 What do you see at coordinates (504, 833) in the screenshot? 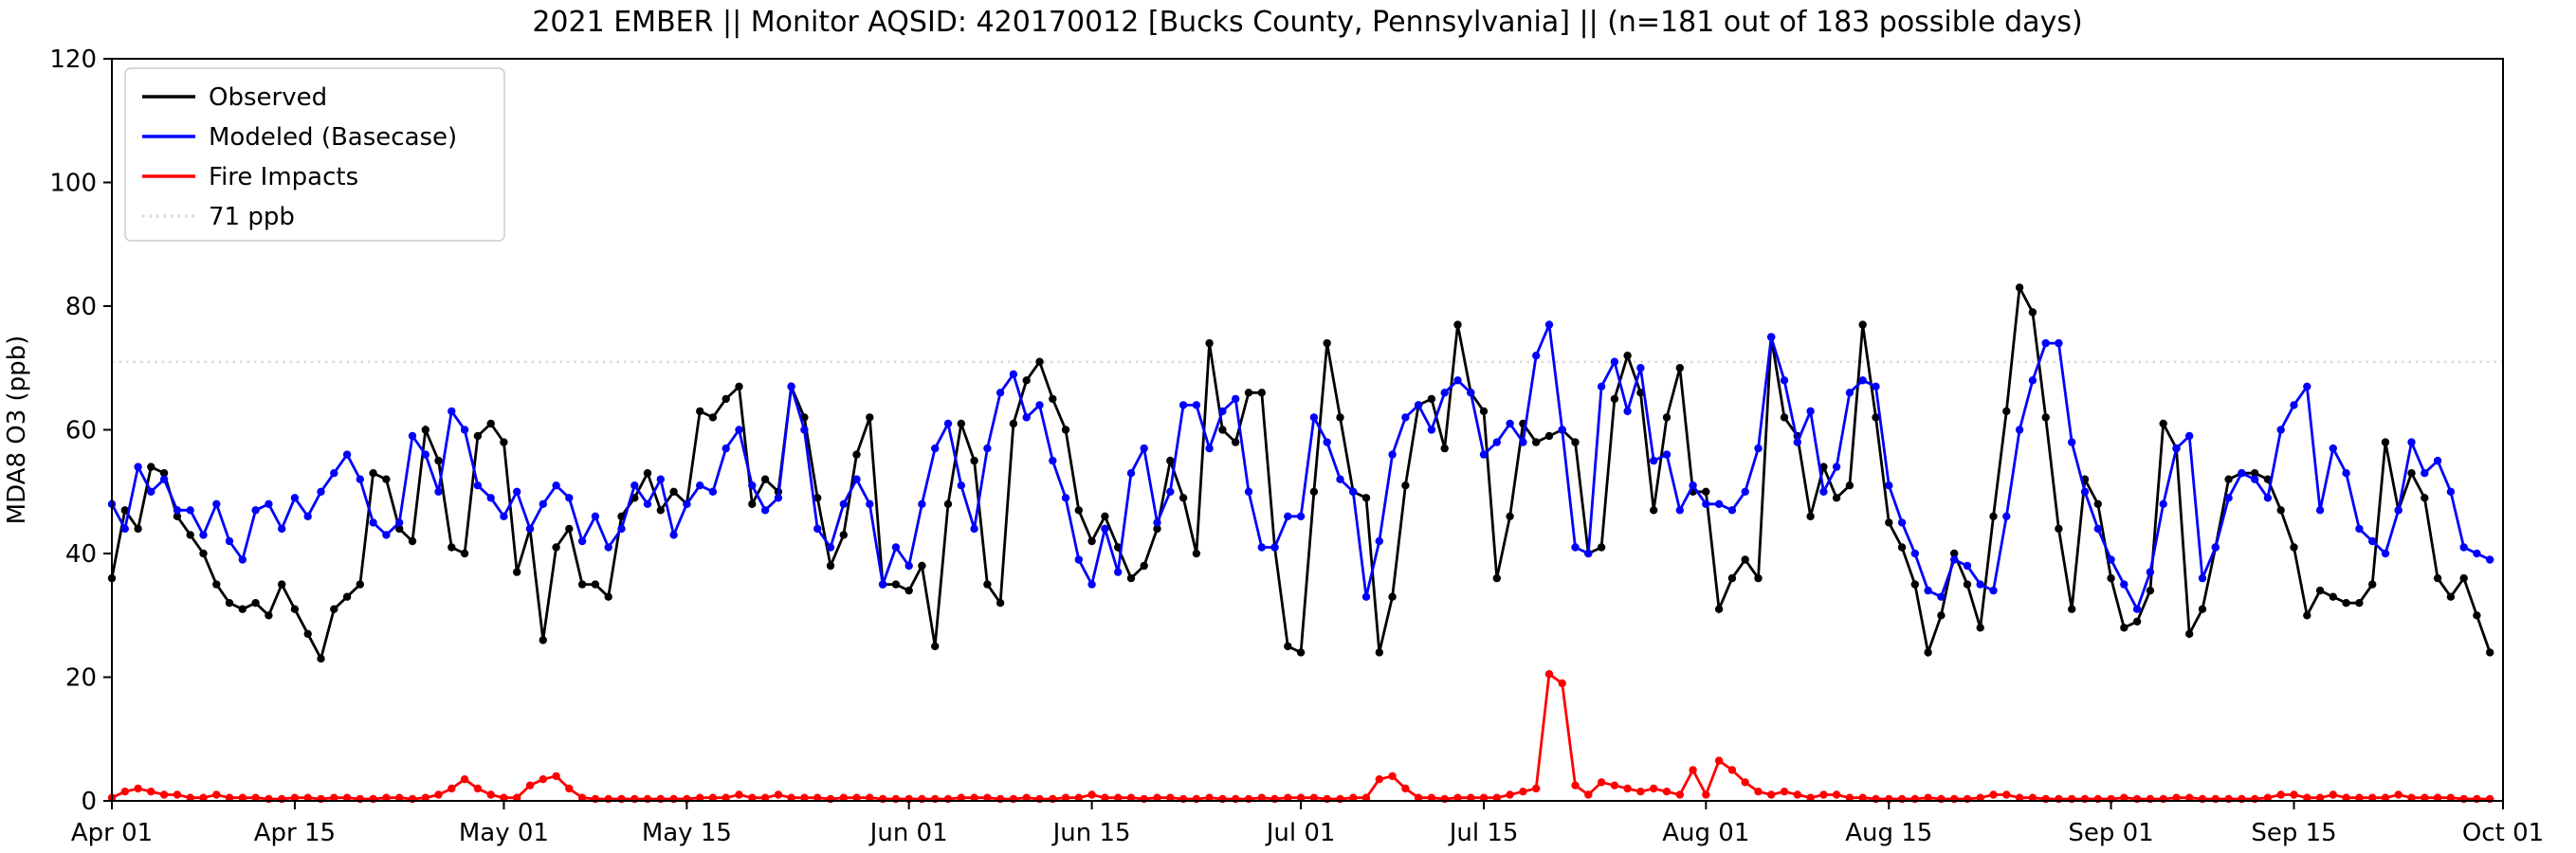
I see `x-tick-label: May 01` at bounding box center [504, 833].